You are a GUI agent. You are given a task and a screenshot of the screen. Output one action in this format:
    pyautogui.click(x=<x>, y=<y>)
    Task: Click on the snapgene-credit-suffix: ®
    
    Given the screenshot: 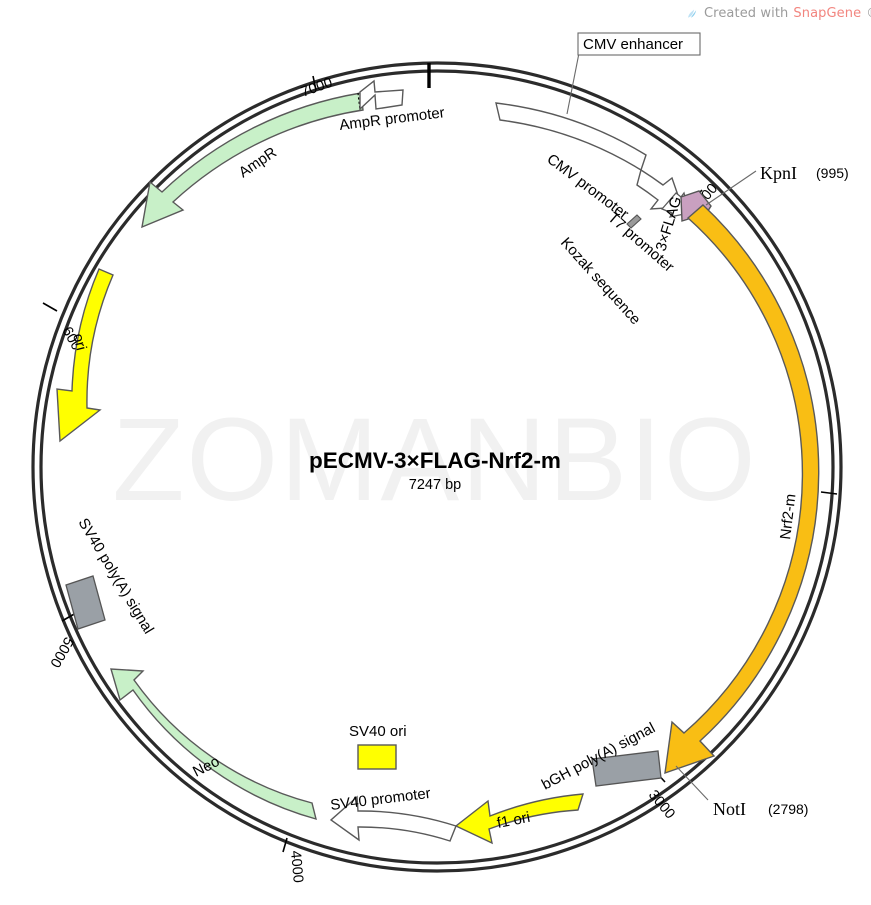 What is the action you would take?
    pyautogui.click(x=868, y=13)
    